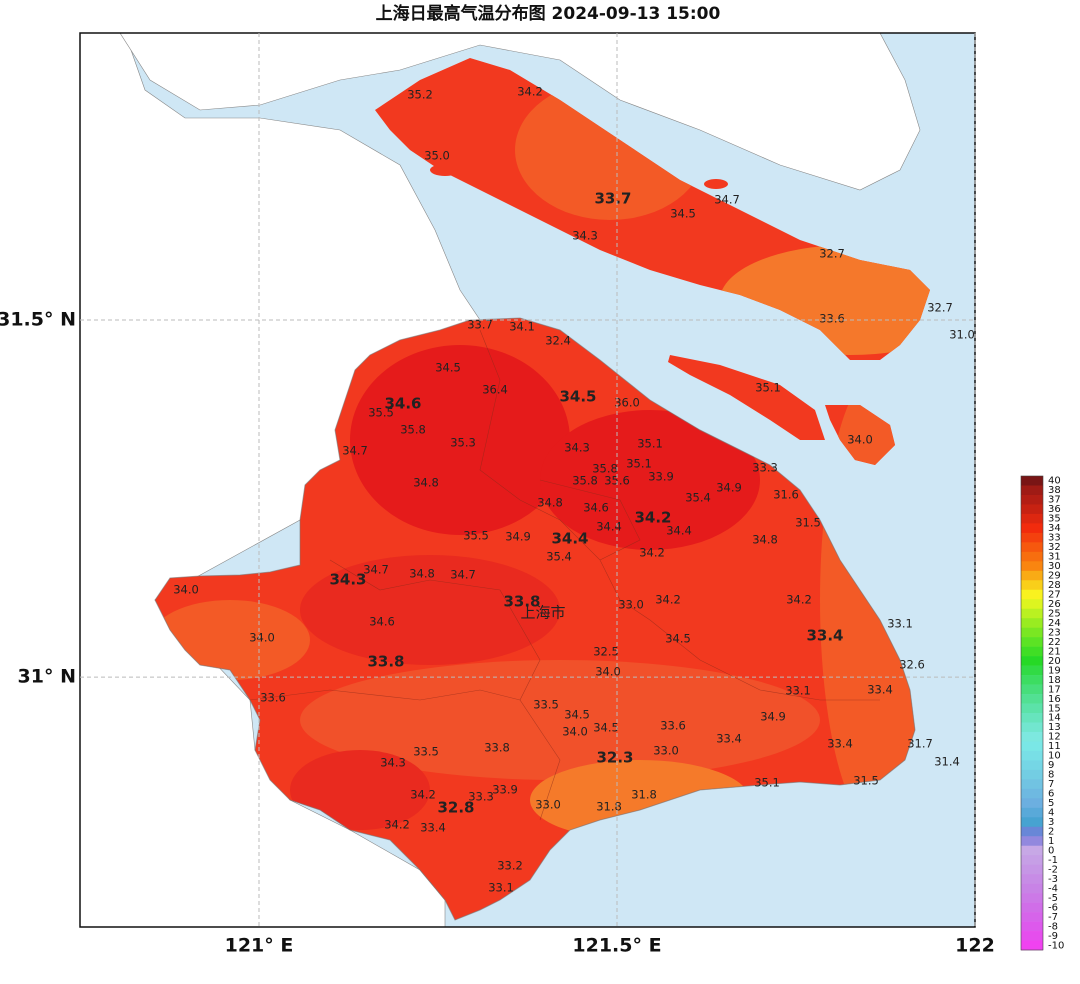 This screenshot has height=984, width=1080. I want to click on station-label: 35.4, so click(559, 557).